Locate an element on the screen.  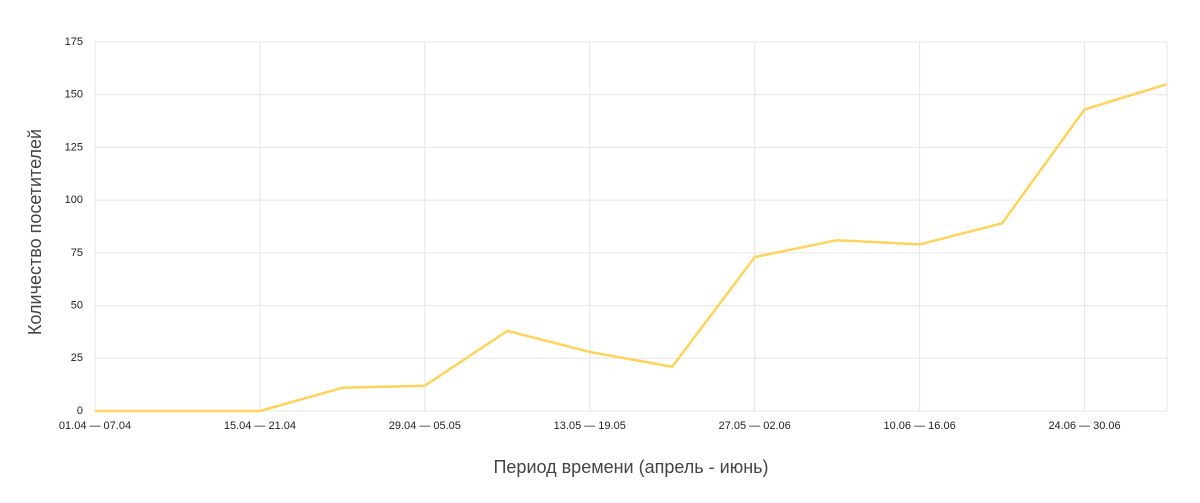
x-tick-label: 10.06 — 16.06 is located at coordinates (920, 426).